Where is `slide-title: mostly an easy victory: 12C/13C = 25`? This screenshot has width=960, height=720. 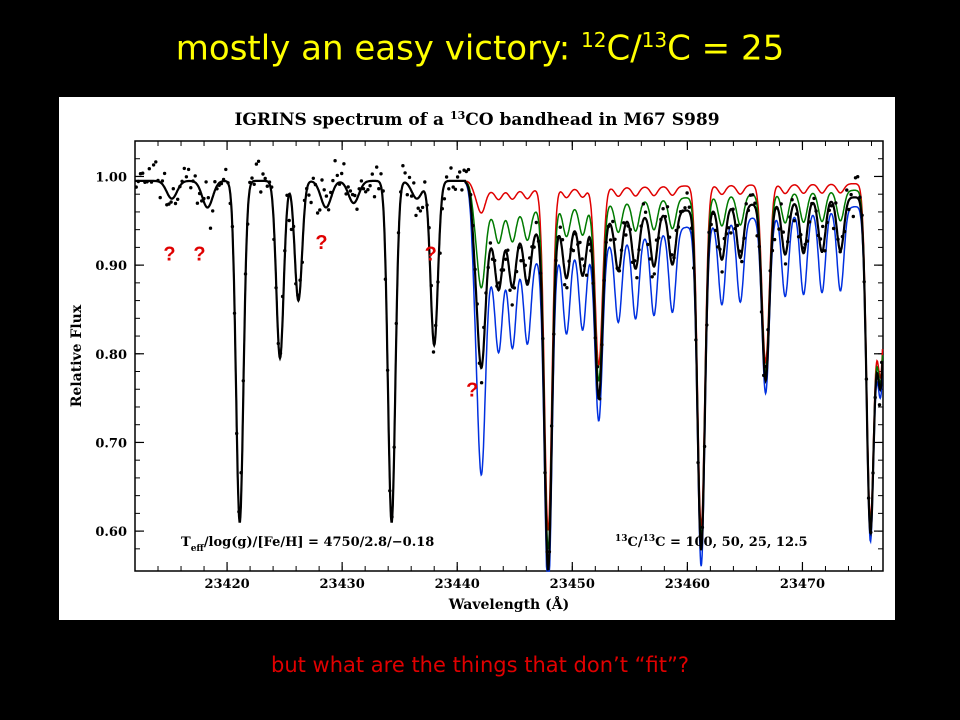
slide-title: mostly an easy victory: 12C/13C = 25 is located at coordinates (480, 48).